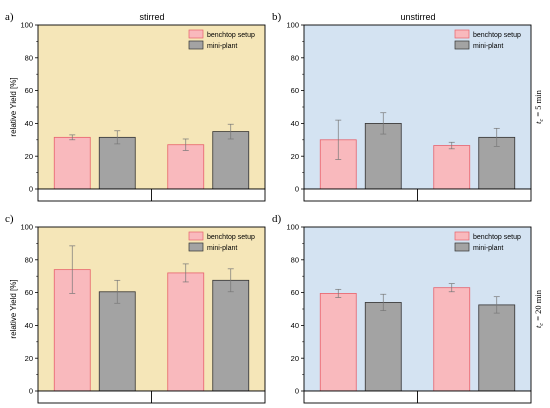 The height and width of the screenshot is (408, 550). What do you see at coordinates (29, 123) in the screenshot?
I see `panel-a-y-tick-label: 40` at bounding box center [29, 123].